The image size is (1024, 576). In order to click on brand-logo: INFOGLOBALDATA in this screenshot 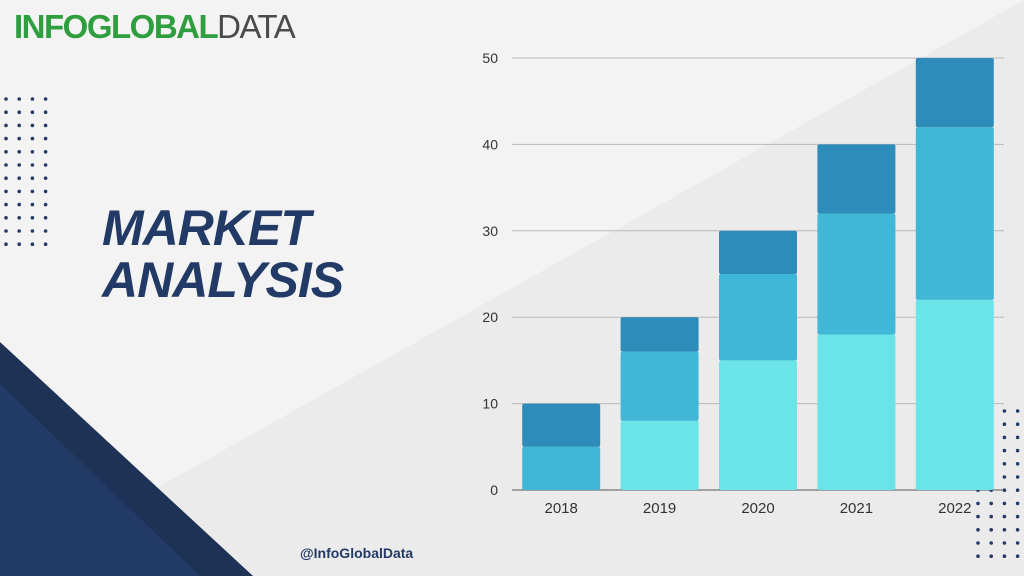, I will do `click(155, 26)`.